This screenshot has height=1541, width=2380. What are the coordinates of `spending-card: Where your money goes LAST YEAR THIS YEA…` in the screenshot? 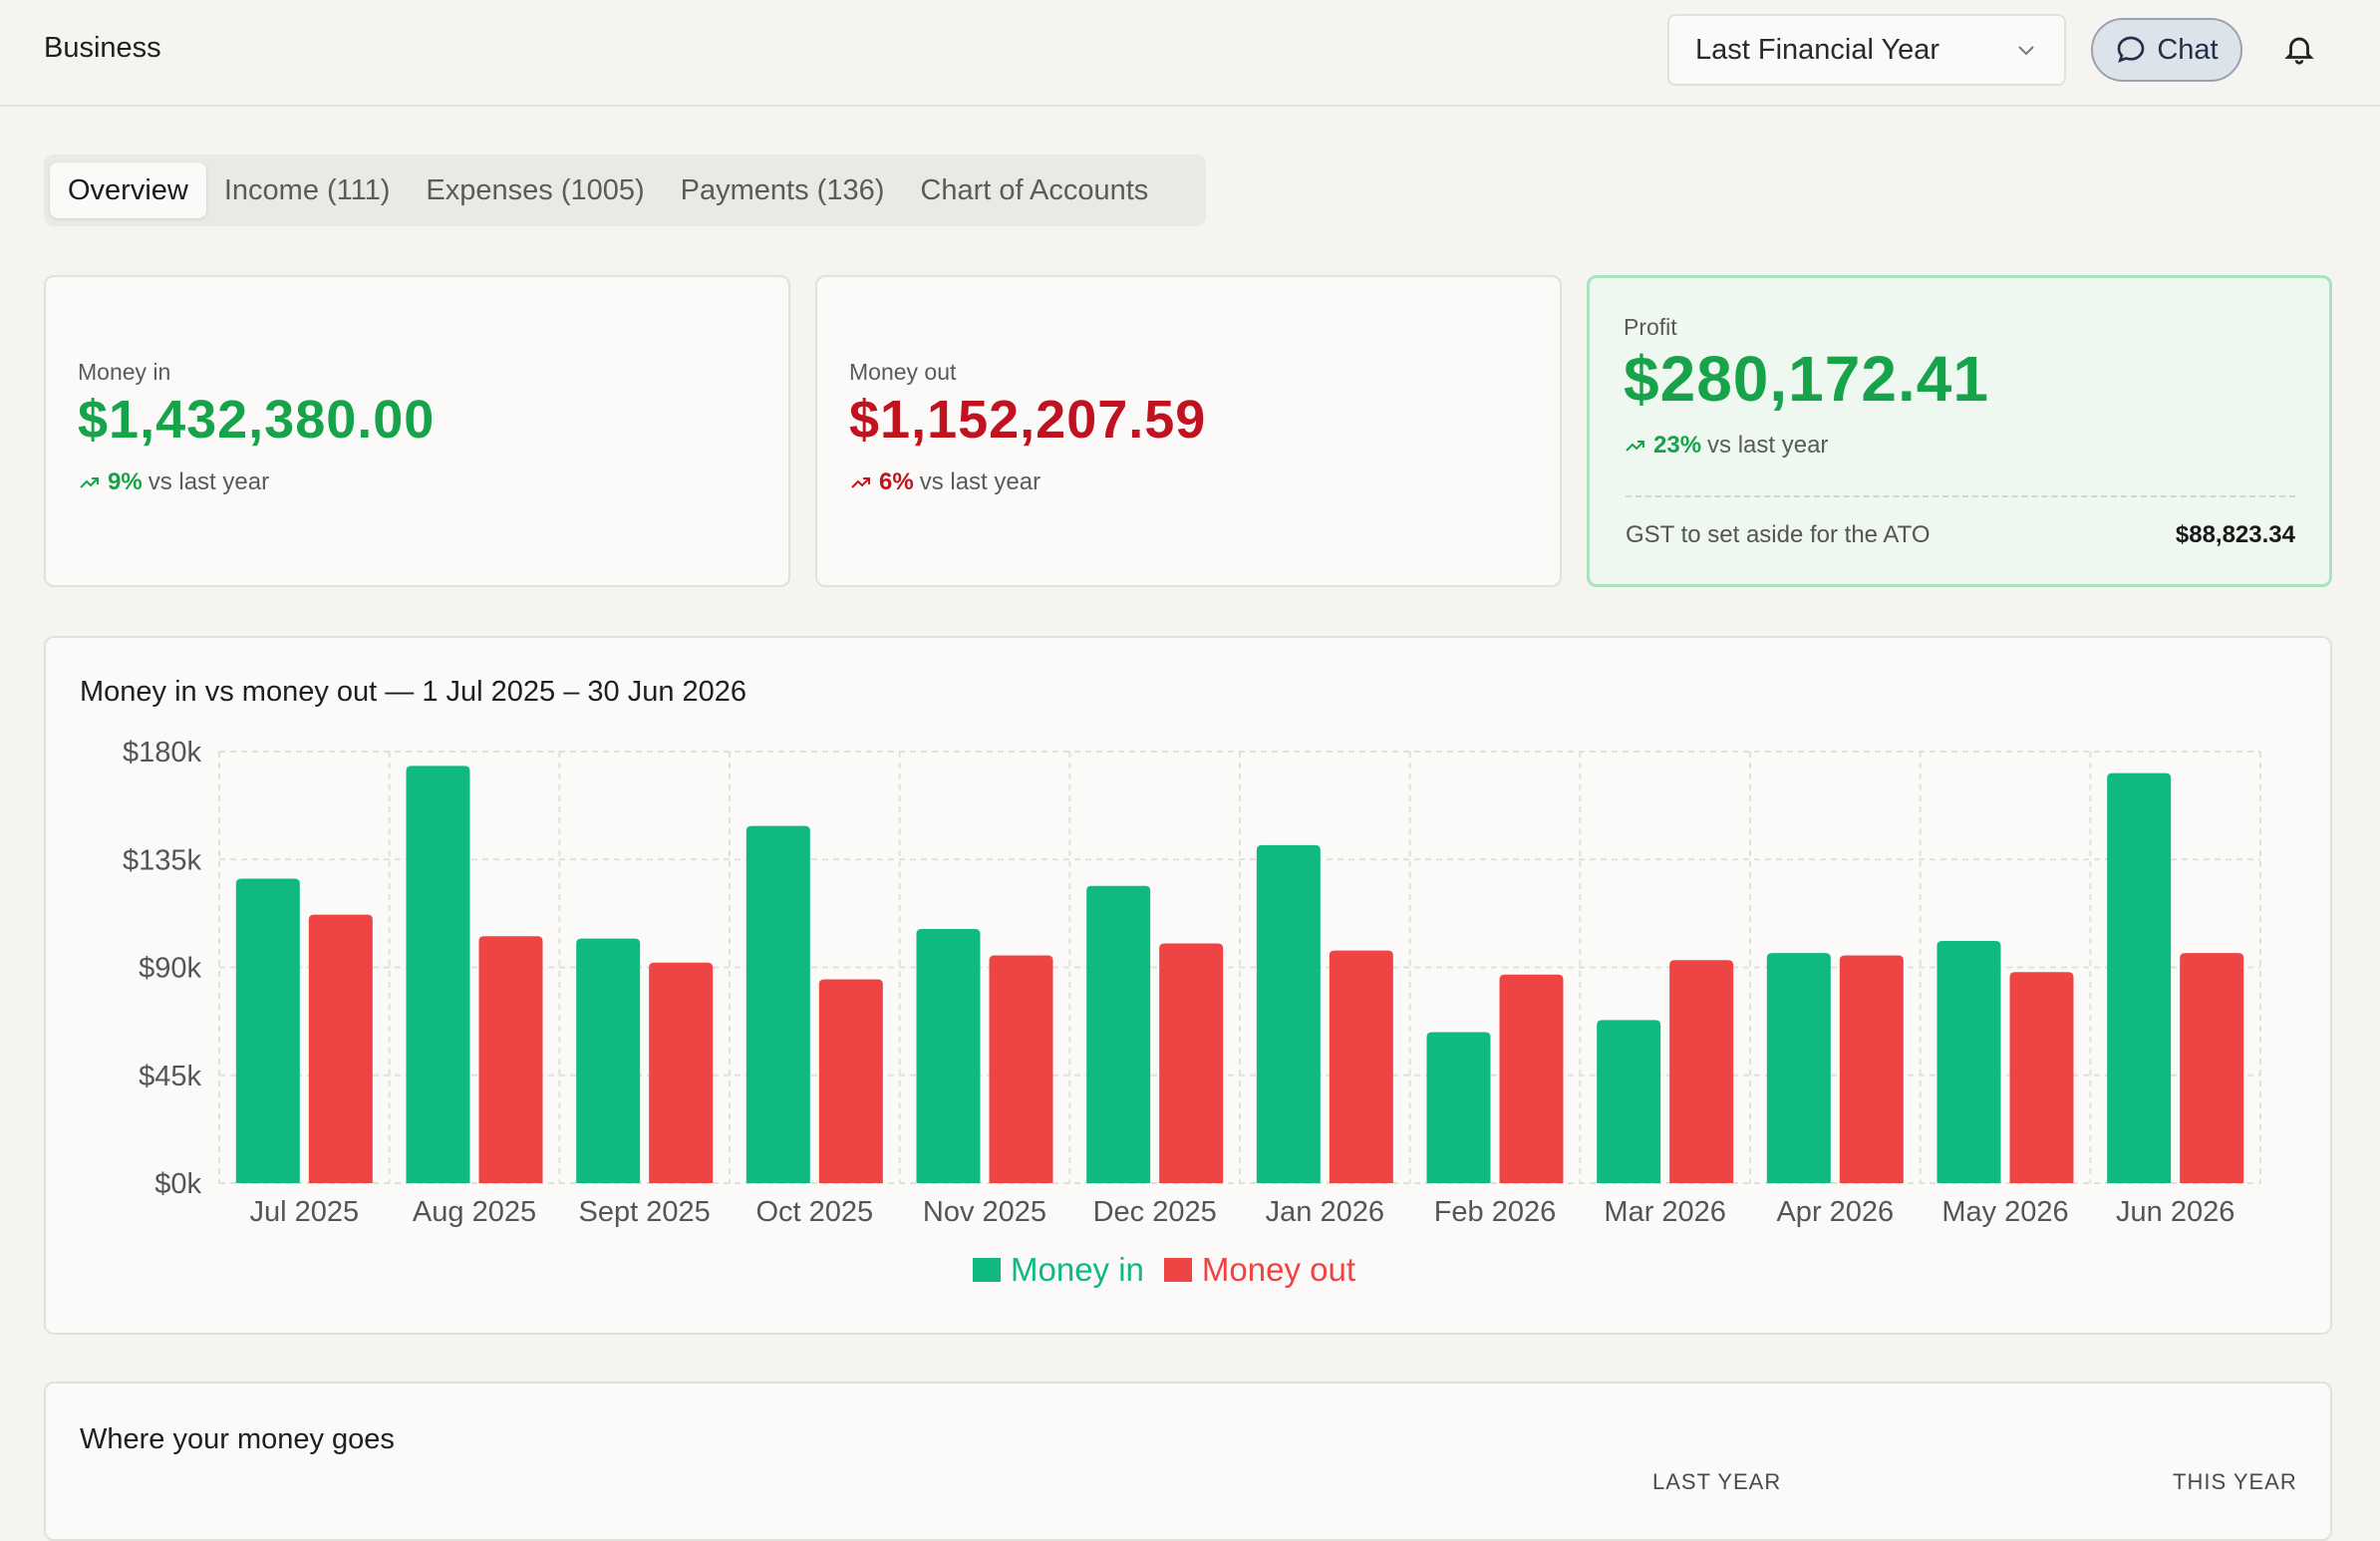 It's located at (1188, 1461).